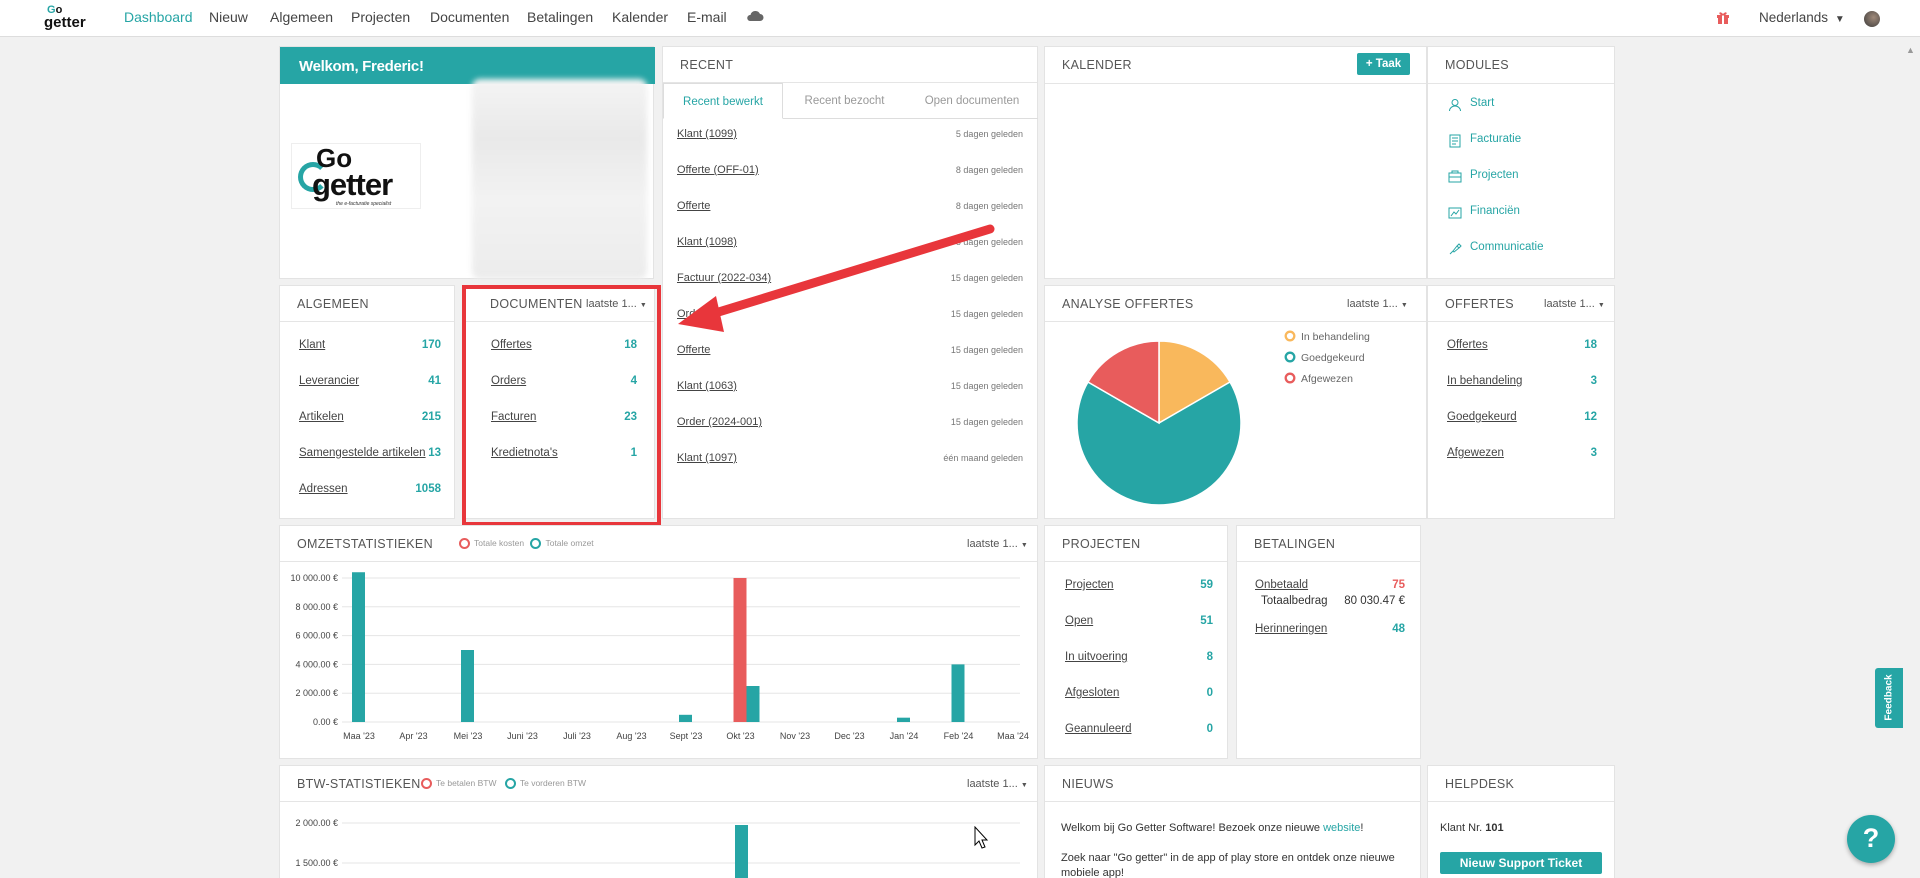 The image size is (1920, 878). Describe the element at coordinates (1097, 65) in the screenshot. I see `calendar-title: KALENDER` at that location.